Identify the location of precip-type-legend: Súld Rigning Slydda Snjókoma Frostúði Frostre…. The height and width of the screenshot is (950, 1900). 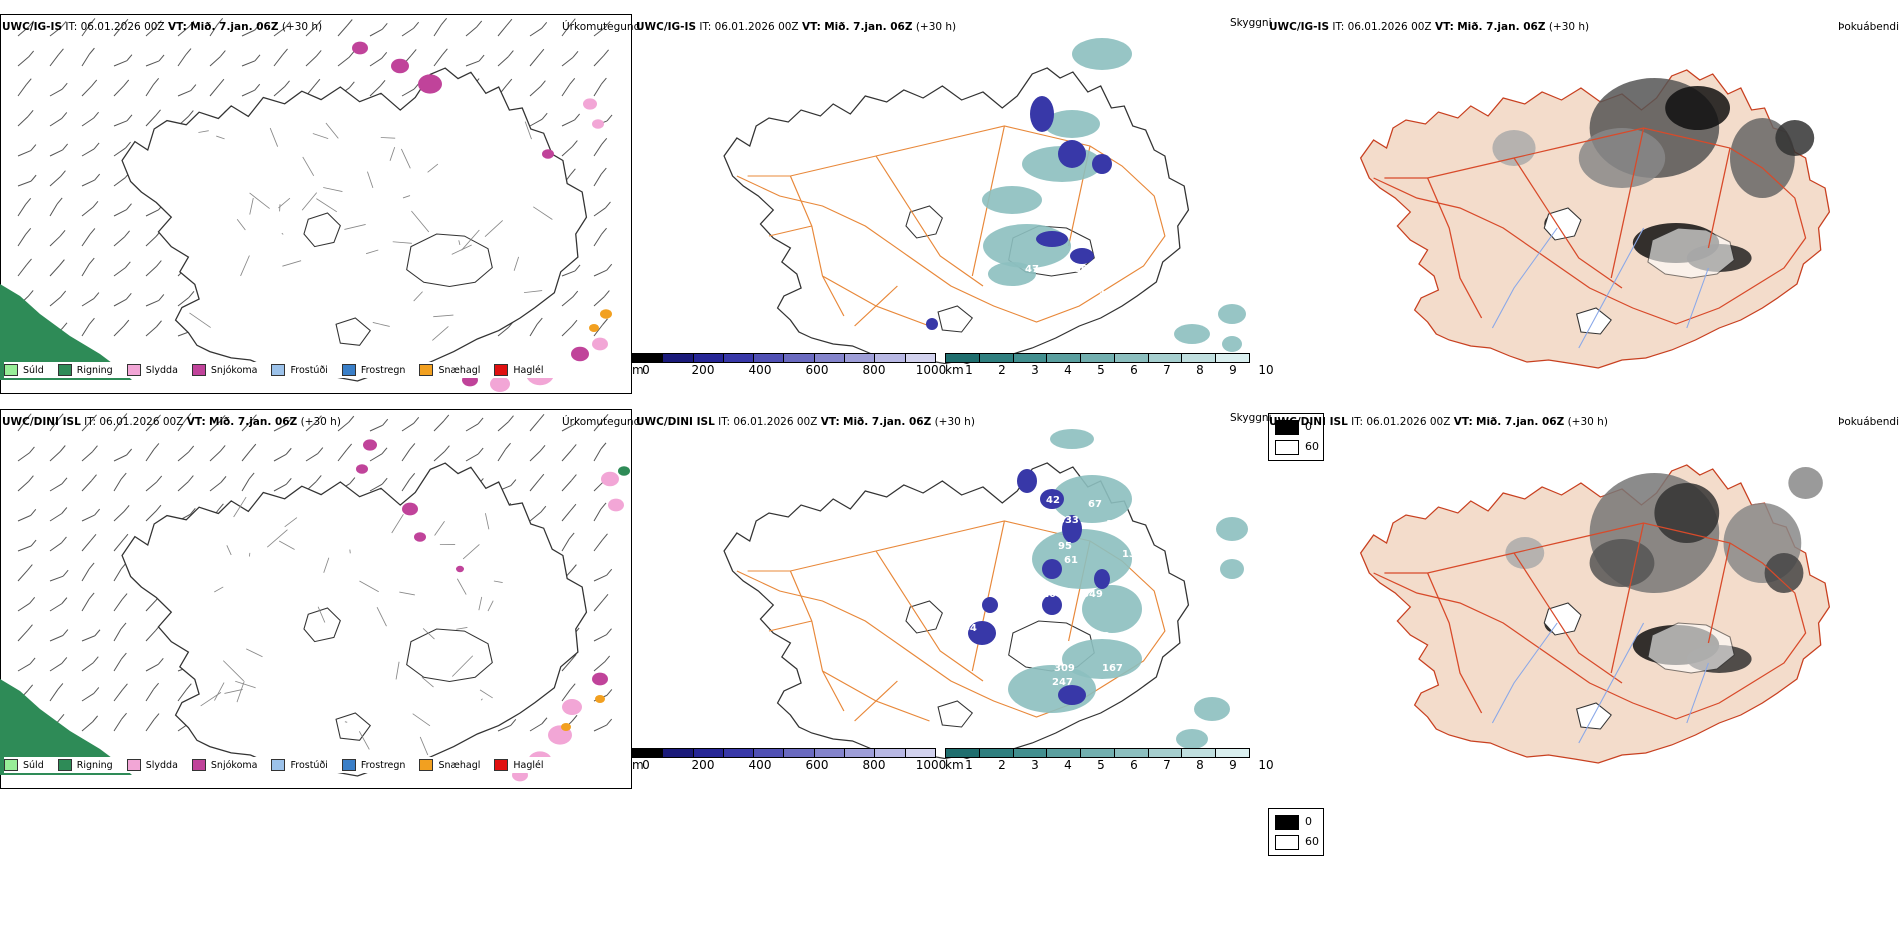
(281, 370).